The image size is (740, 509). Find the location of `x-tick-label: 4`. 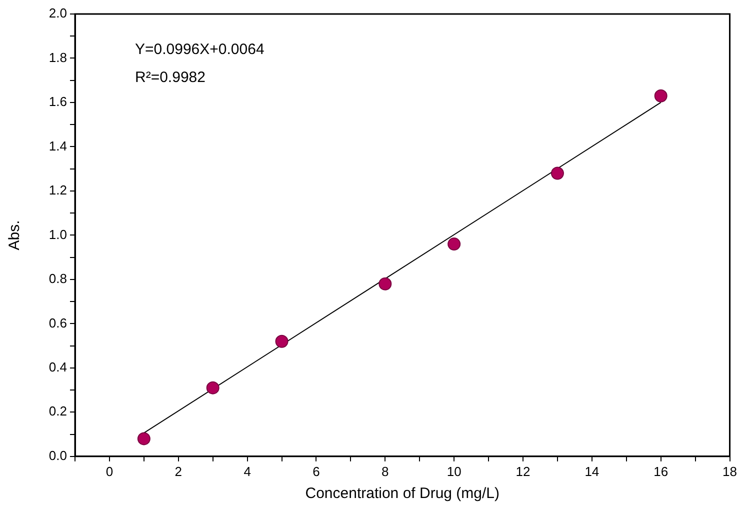

x-tick-label: 4 is located at coordinates (247, 471).